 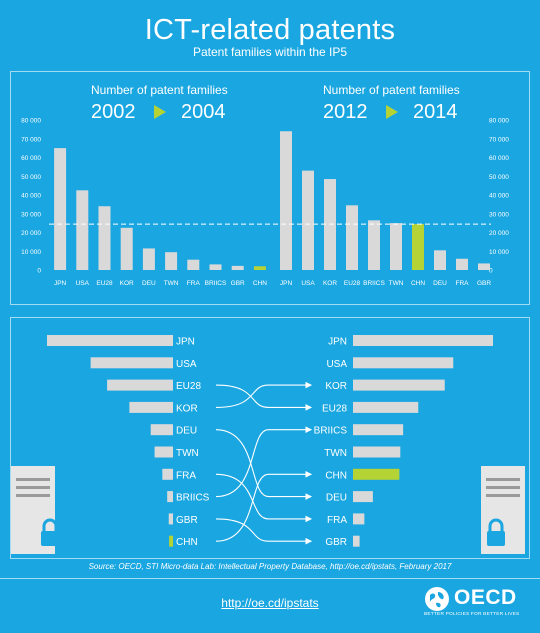 What do you see at coordinates (336, 542) in the screenshot?
I see `rank-label-right: GBR` at bounding box center [336, 542].